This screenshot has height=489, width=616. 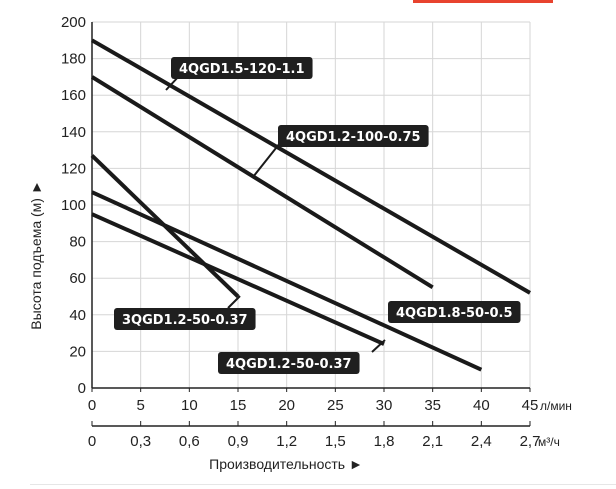 What do you see at coordinates (483, 1) in the screenshot?
I see `top-accent-bar` at bounding box center [483, 1].